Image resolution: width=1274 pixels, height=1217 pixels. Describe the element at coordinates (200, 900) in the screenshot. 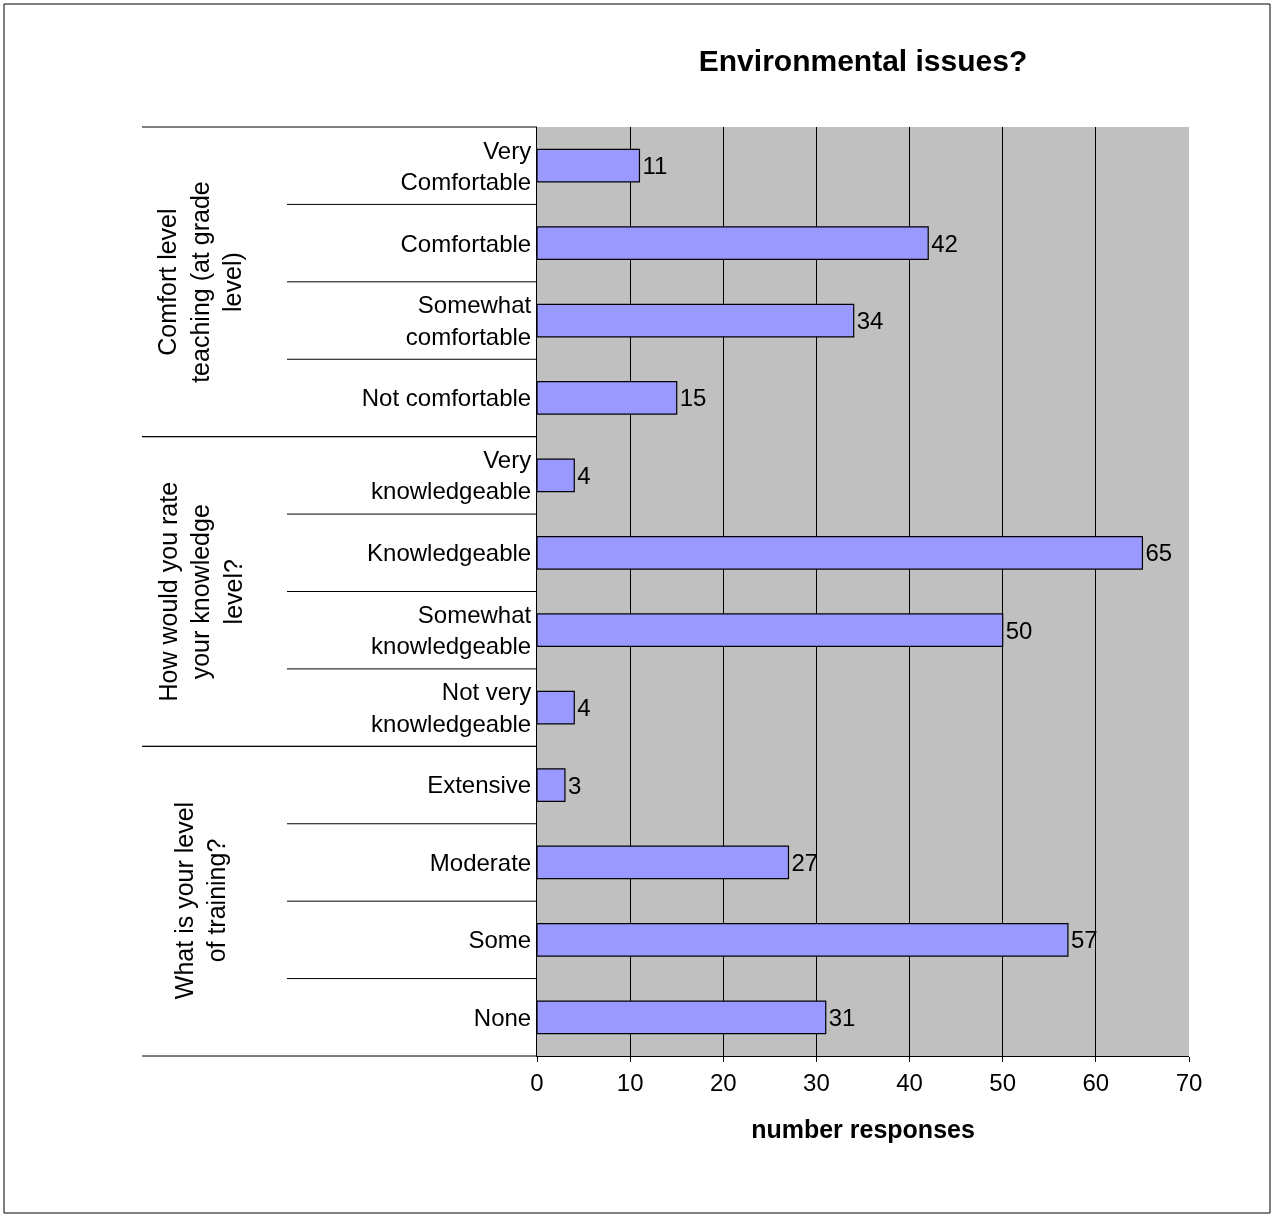

I see `text: What is your level of training?` at that location.